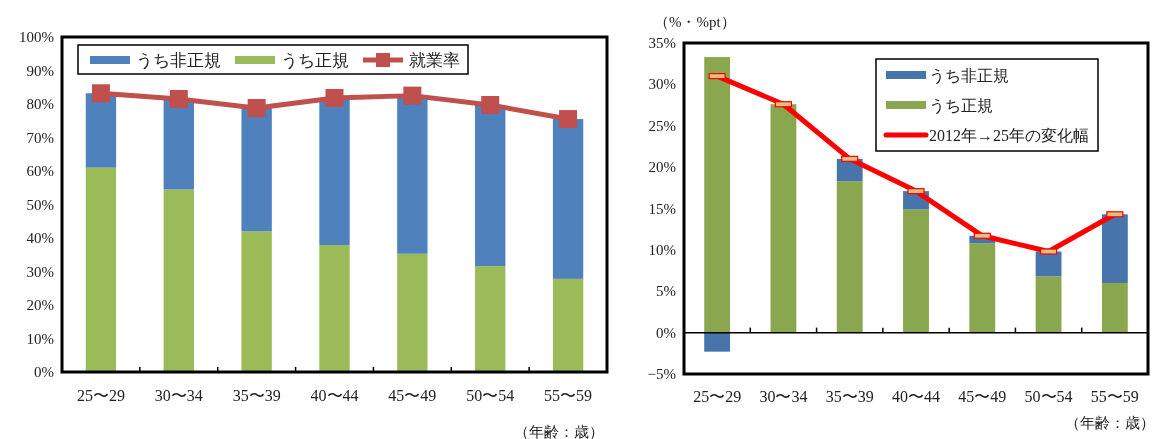 This screenshot has height=439, width=1161. I want to click on legend-label: 就業率, so click(434, 60).